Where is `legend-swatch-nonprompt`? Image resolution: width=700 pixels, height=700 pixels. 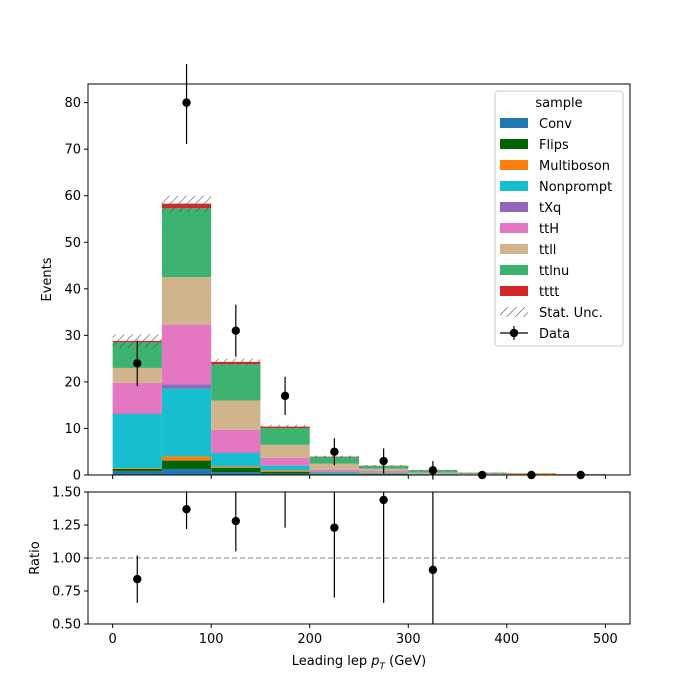
legend-swatch-nonprompt is located at coordinates (514, 186).